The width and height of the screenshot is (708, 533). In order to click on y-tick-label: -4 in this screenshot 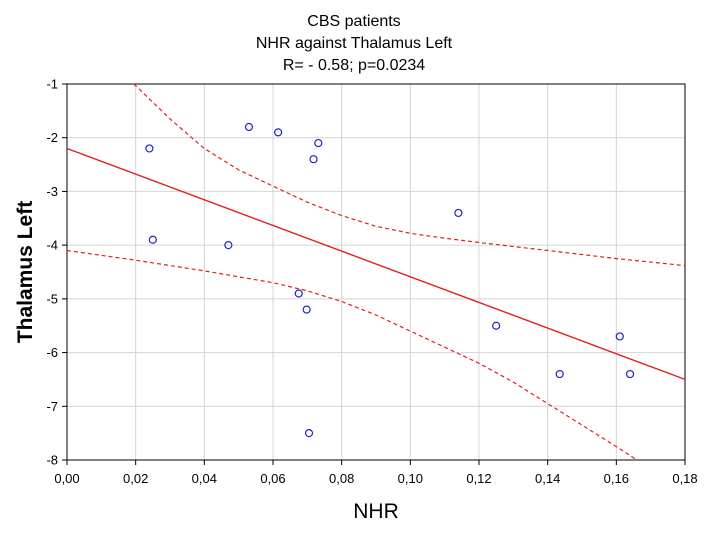, I will do `click(52, 245)`.